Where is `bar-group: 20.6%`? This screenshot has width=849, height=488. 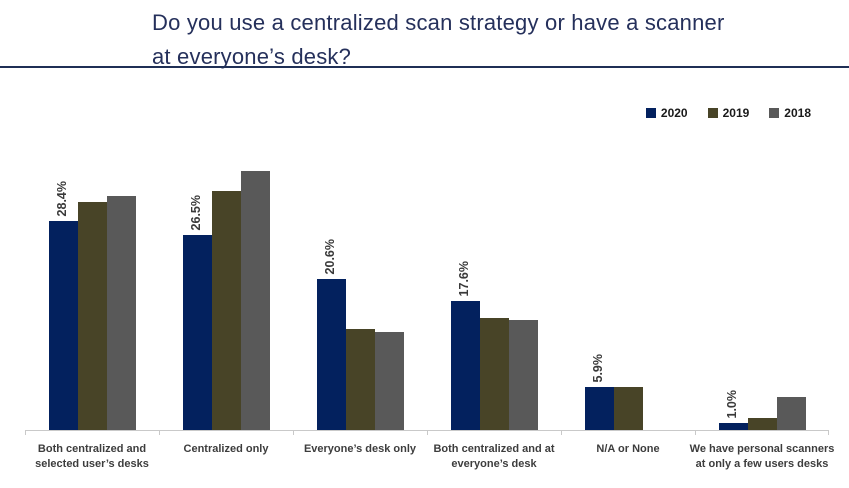
bar-group: 20.6% is located at coordinates (360, 290).